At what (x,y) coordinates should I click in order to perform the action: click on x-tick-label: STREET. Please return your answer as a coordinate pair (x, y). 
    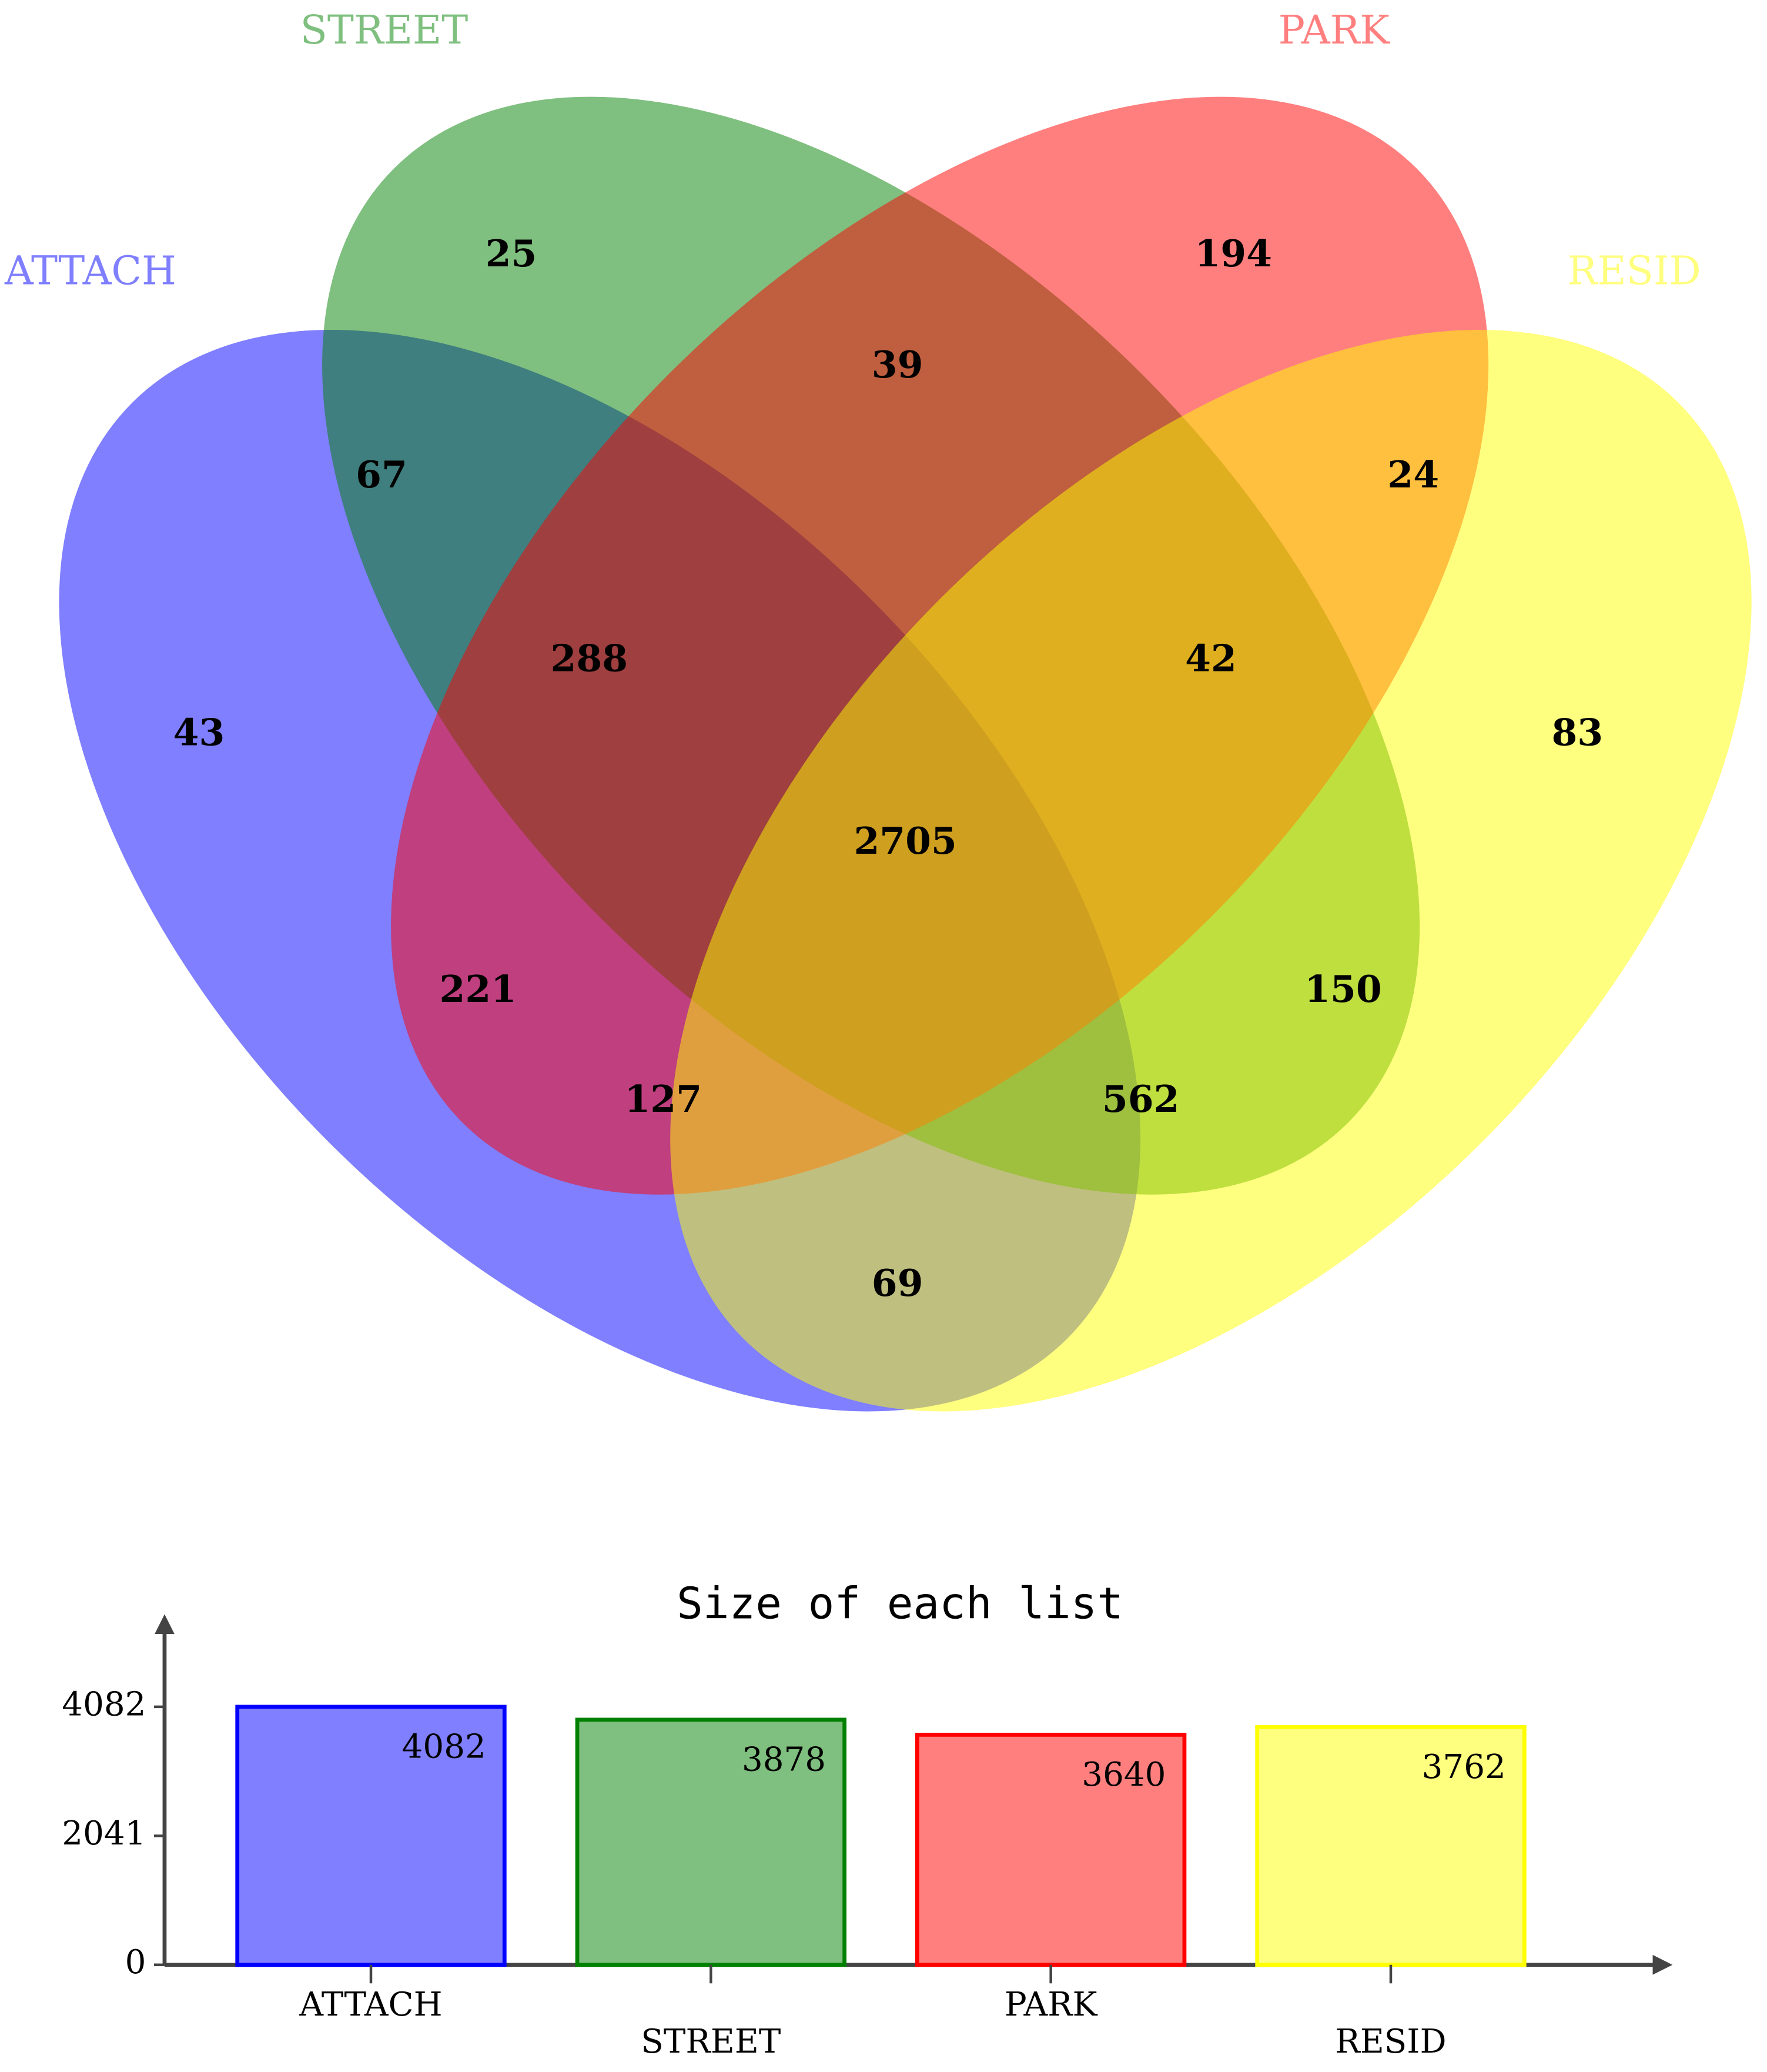
    Looking at the image, I should click on (711, 2042).